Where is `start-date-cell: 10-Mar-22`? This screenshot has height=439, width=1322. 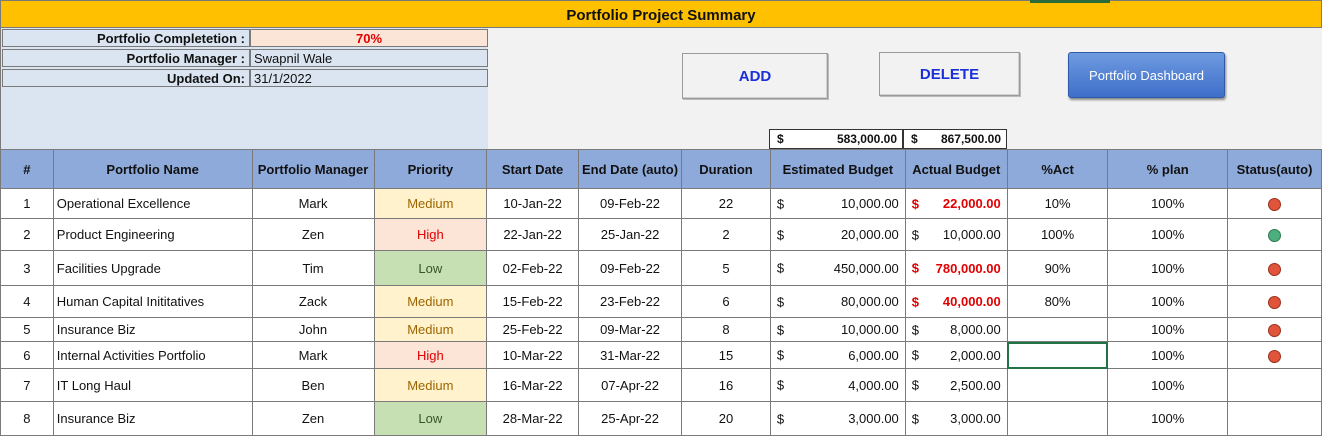
start-date-cell: 10-Mar-22 is located at coordinates (533, 355).